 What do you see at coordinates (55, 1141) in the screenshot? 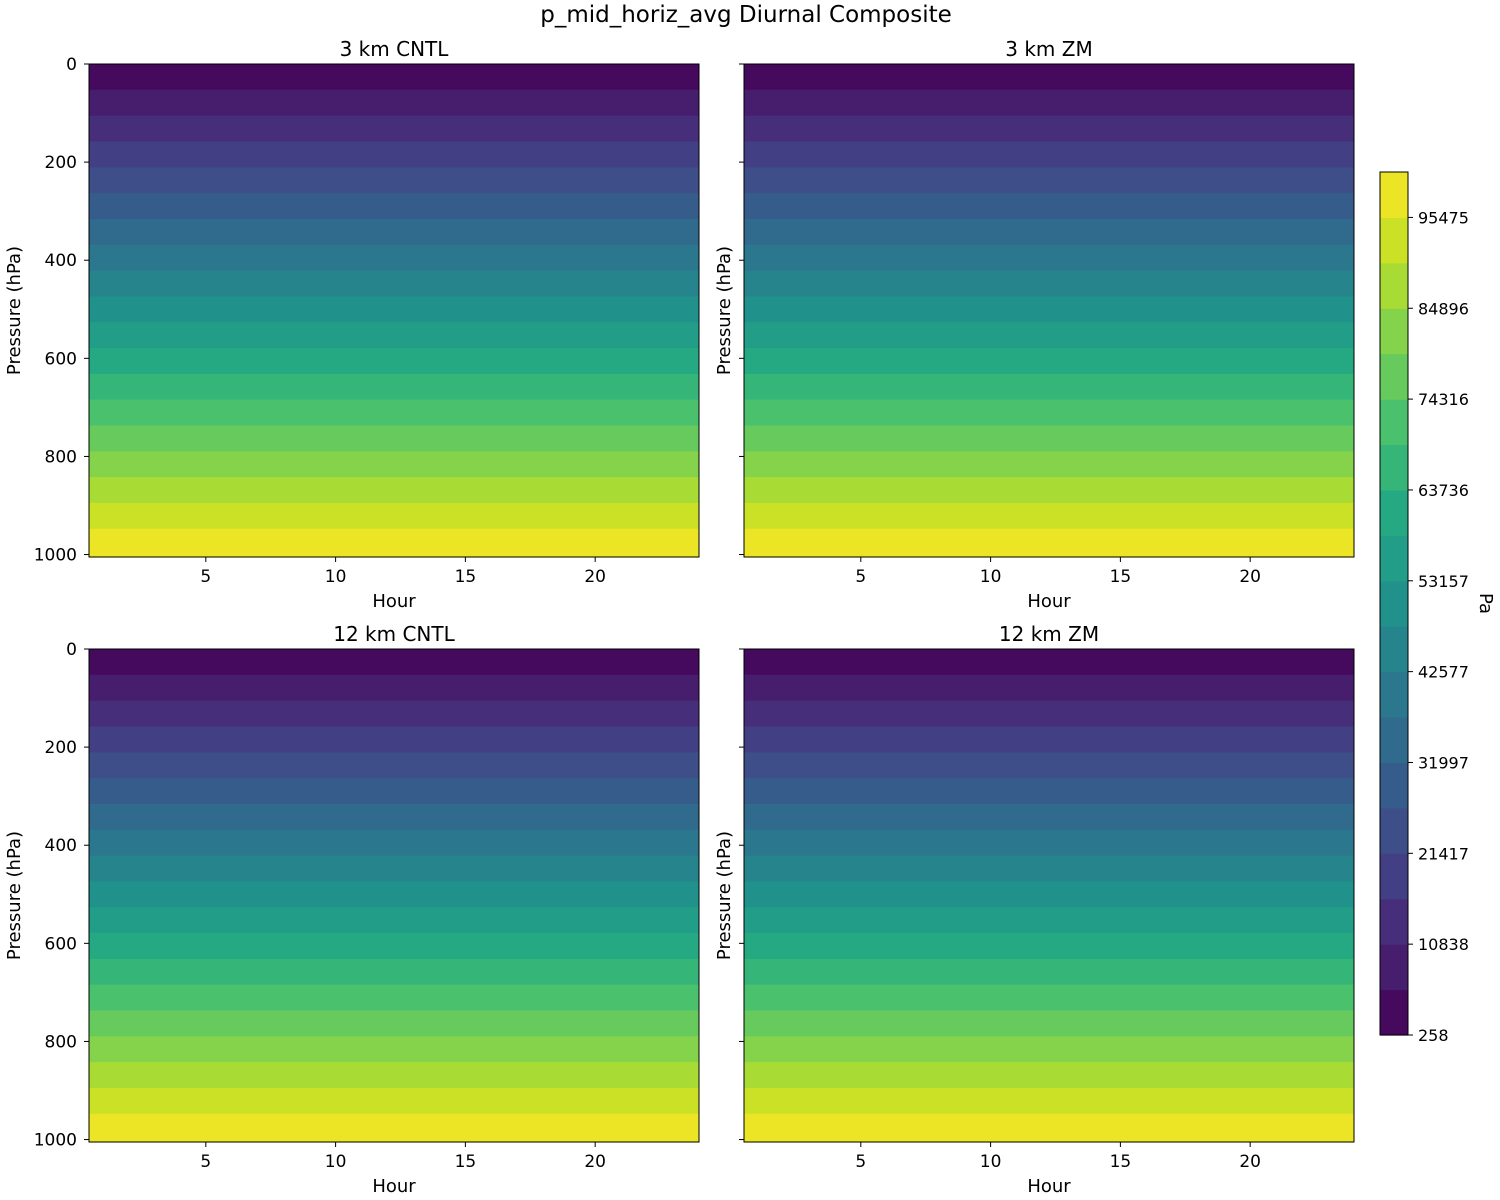
I see `y-tick-label: 1000` at bounding box center [55, 1141].